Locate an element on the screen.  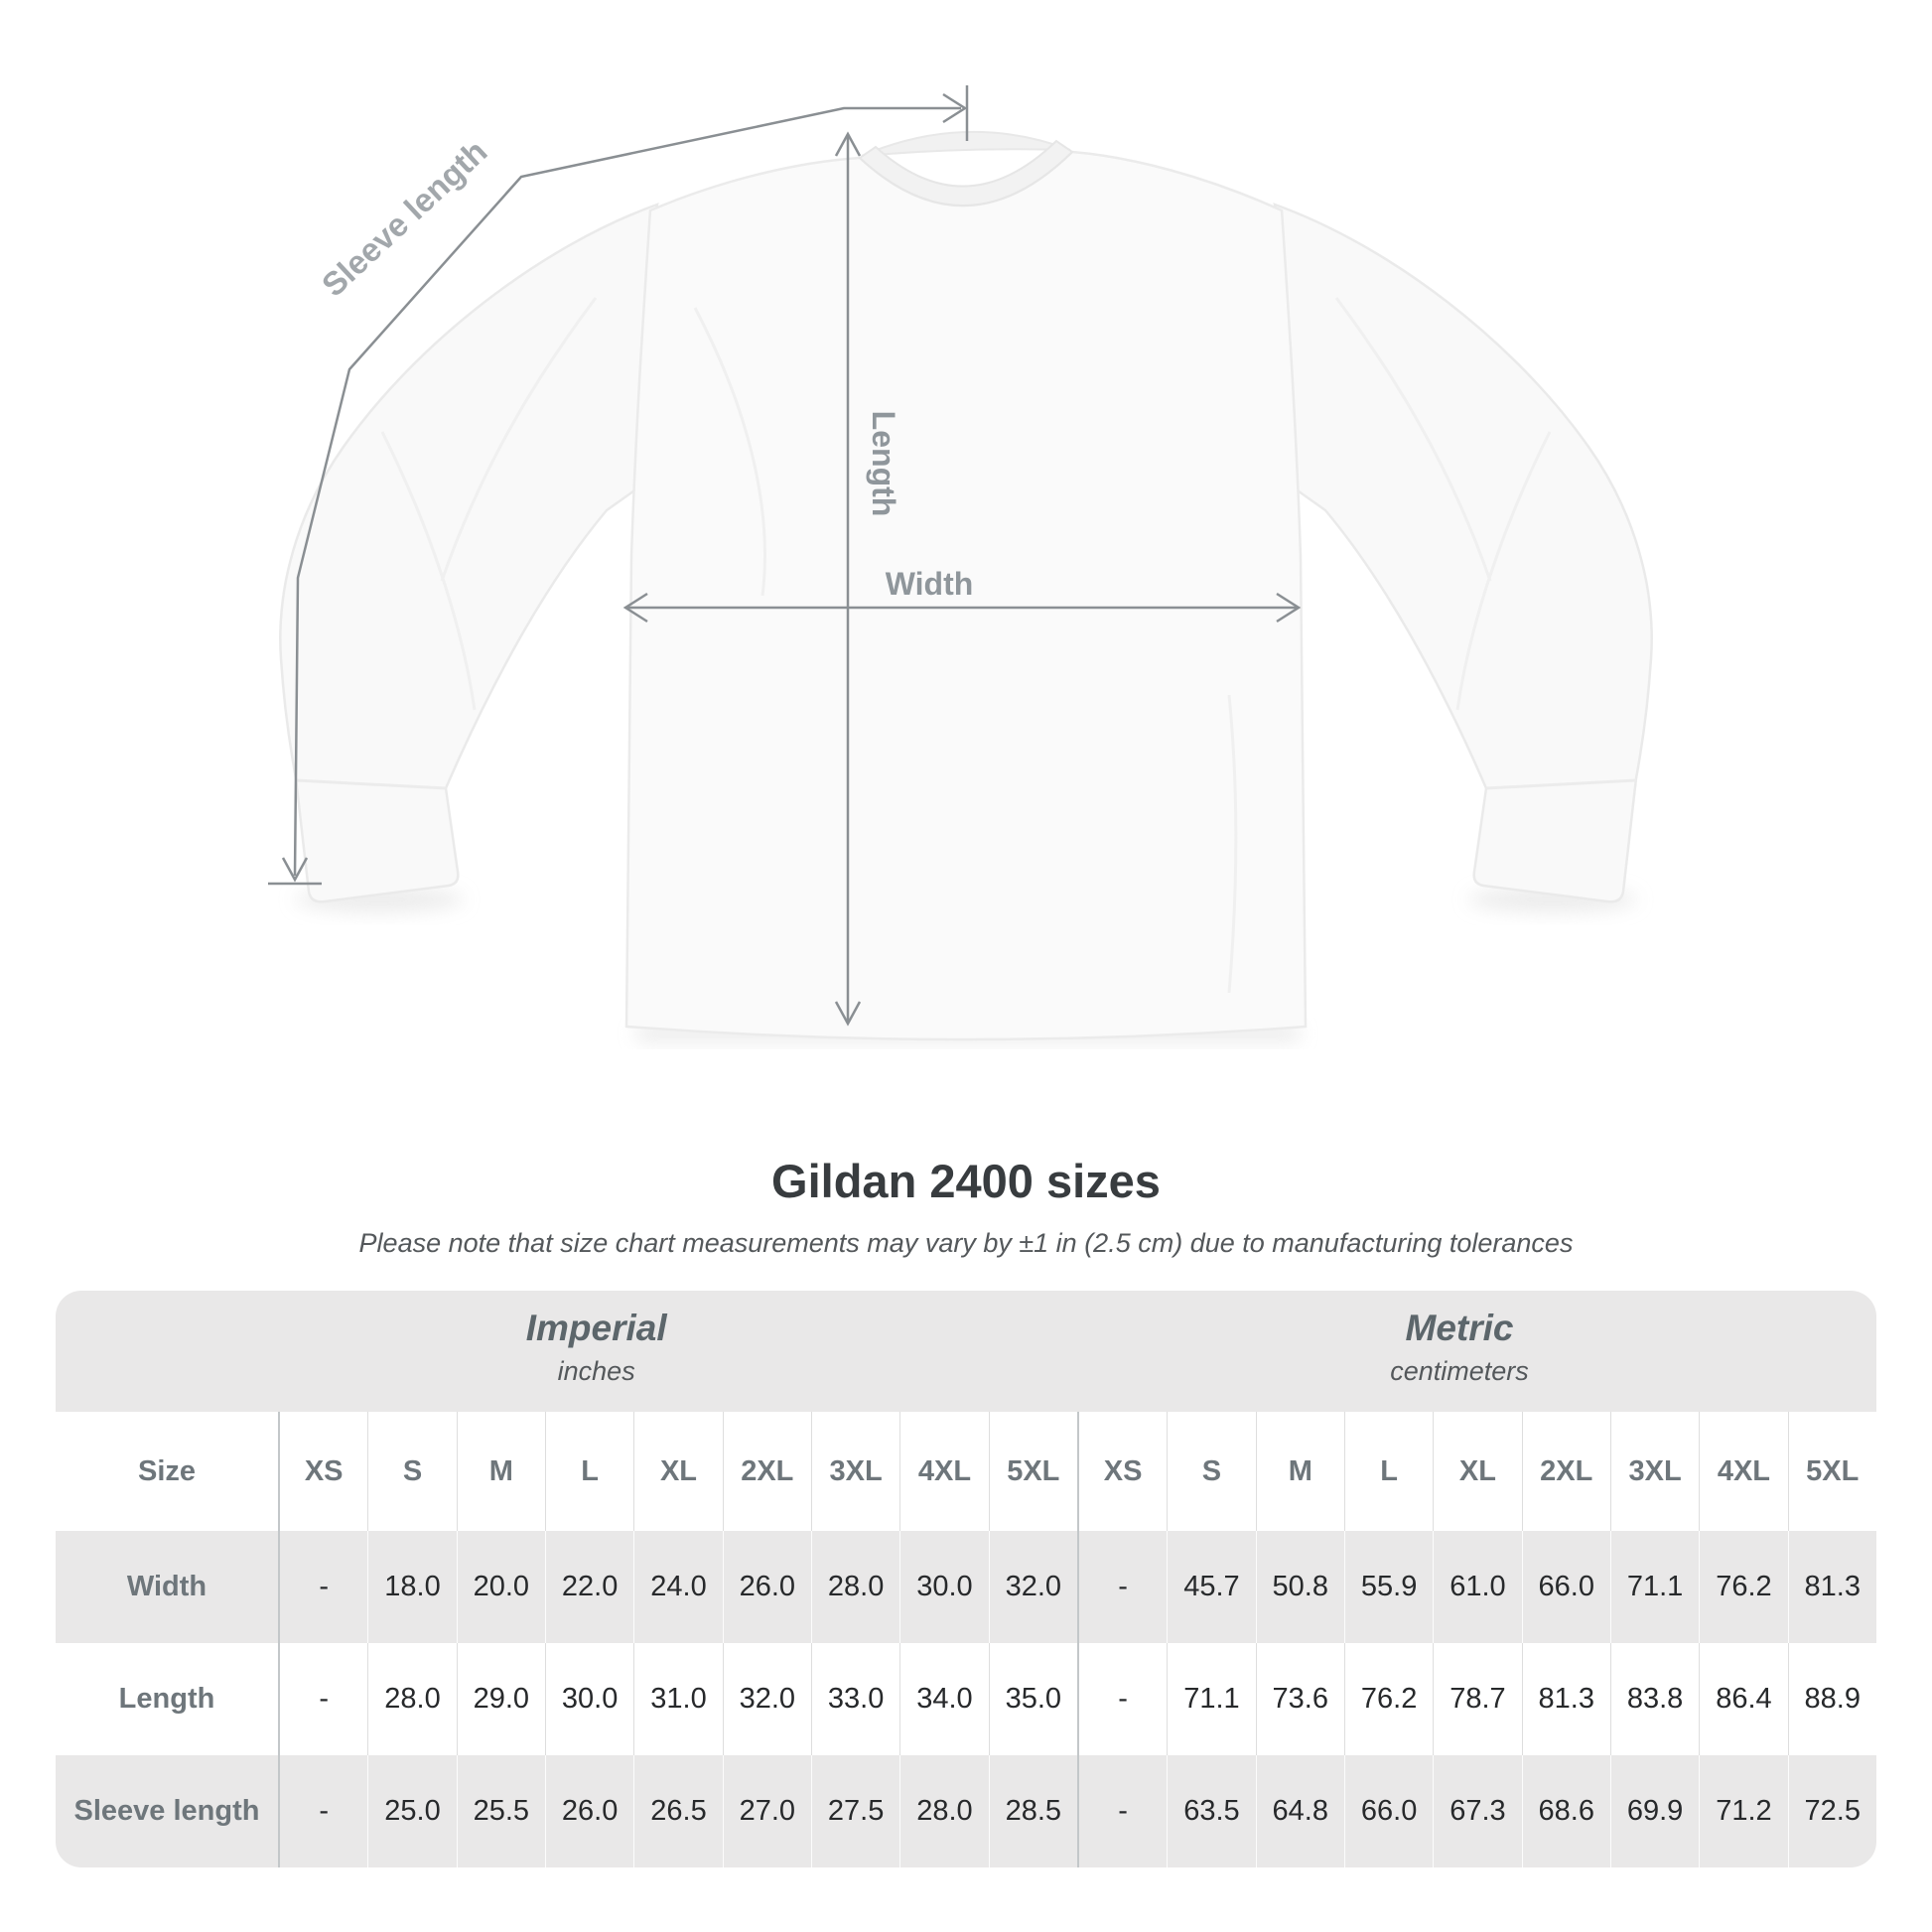
value-cell: 45.7 is located at coordinates (1211, 1587).